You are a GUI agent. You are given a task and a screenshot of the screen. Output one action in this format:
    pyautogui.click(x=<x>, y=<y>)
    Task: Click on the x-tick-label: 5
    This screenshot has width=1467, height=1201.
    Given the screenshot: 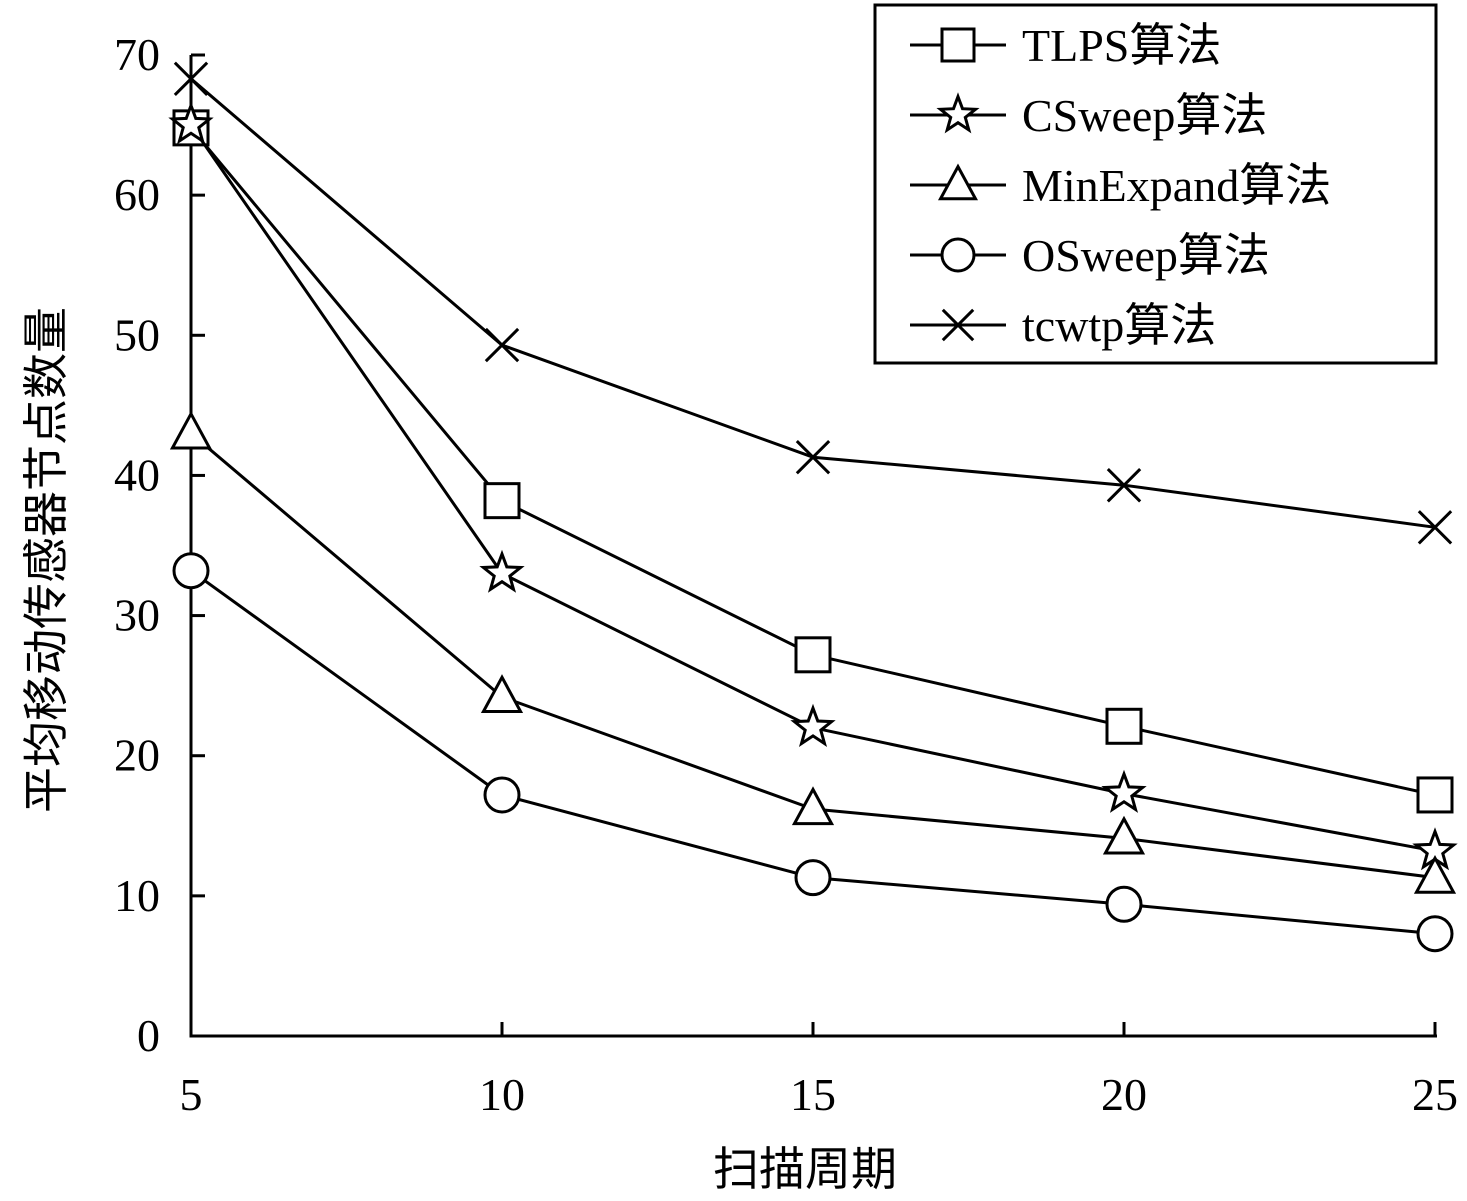 What is the action you would take?
    pyautogui.click(x=191, y=1094)
    